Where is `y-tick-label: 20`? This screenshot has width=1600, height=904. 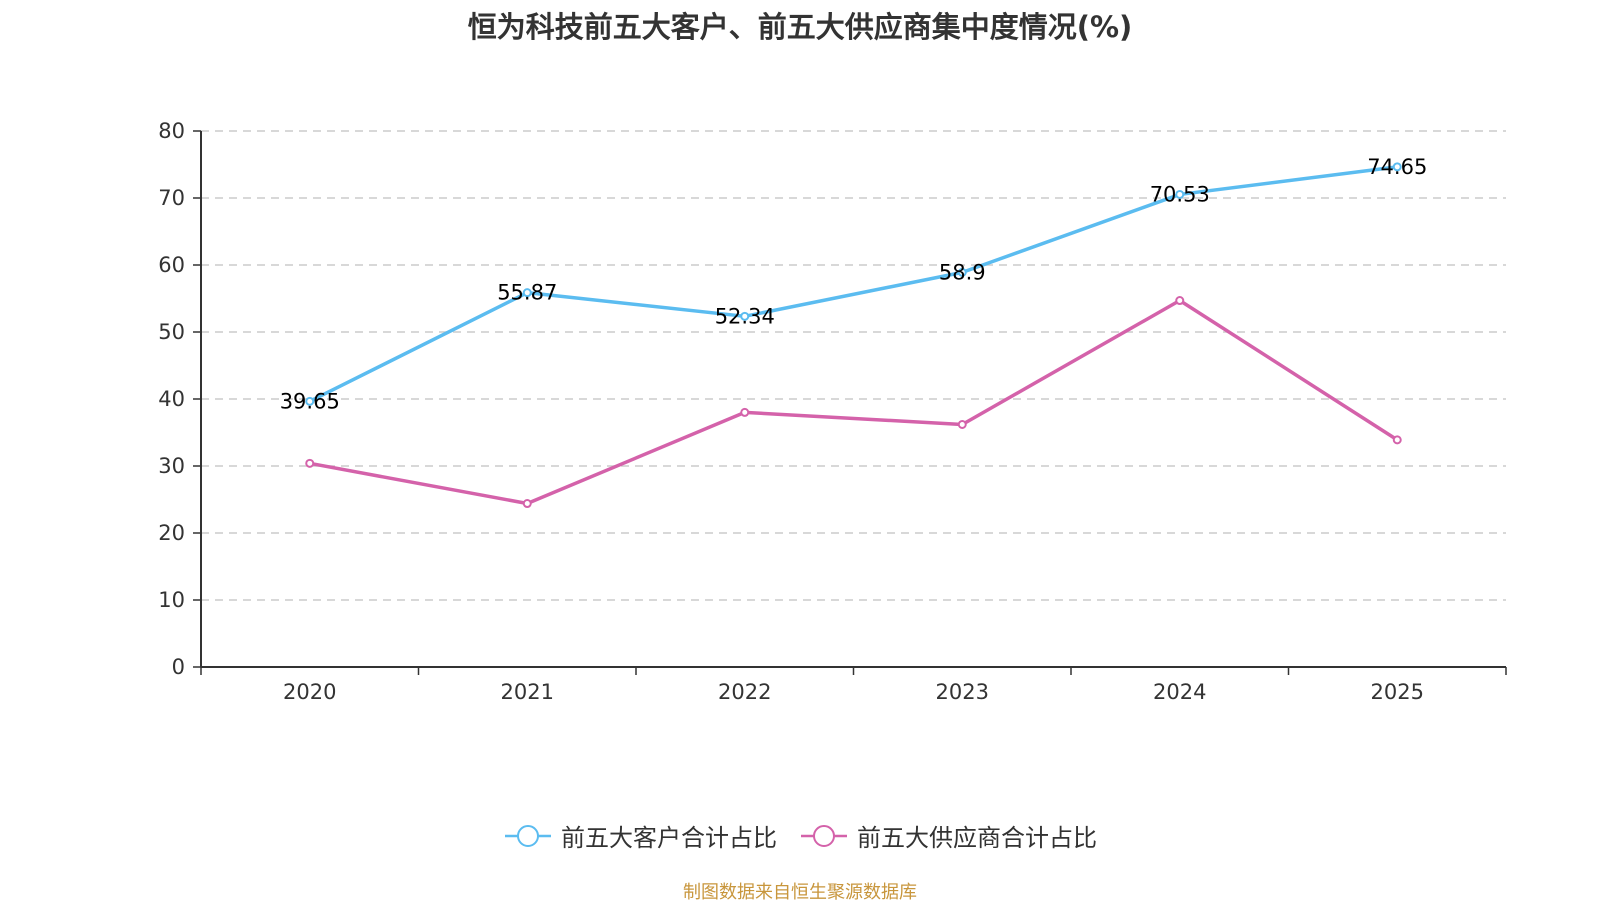
y-tick-label: 20 is located at coordinates (171, 533).